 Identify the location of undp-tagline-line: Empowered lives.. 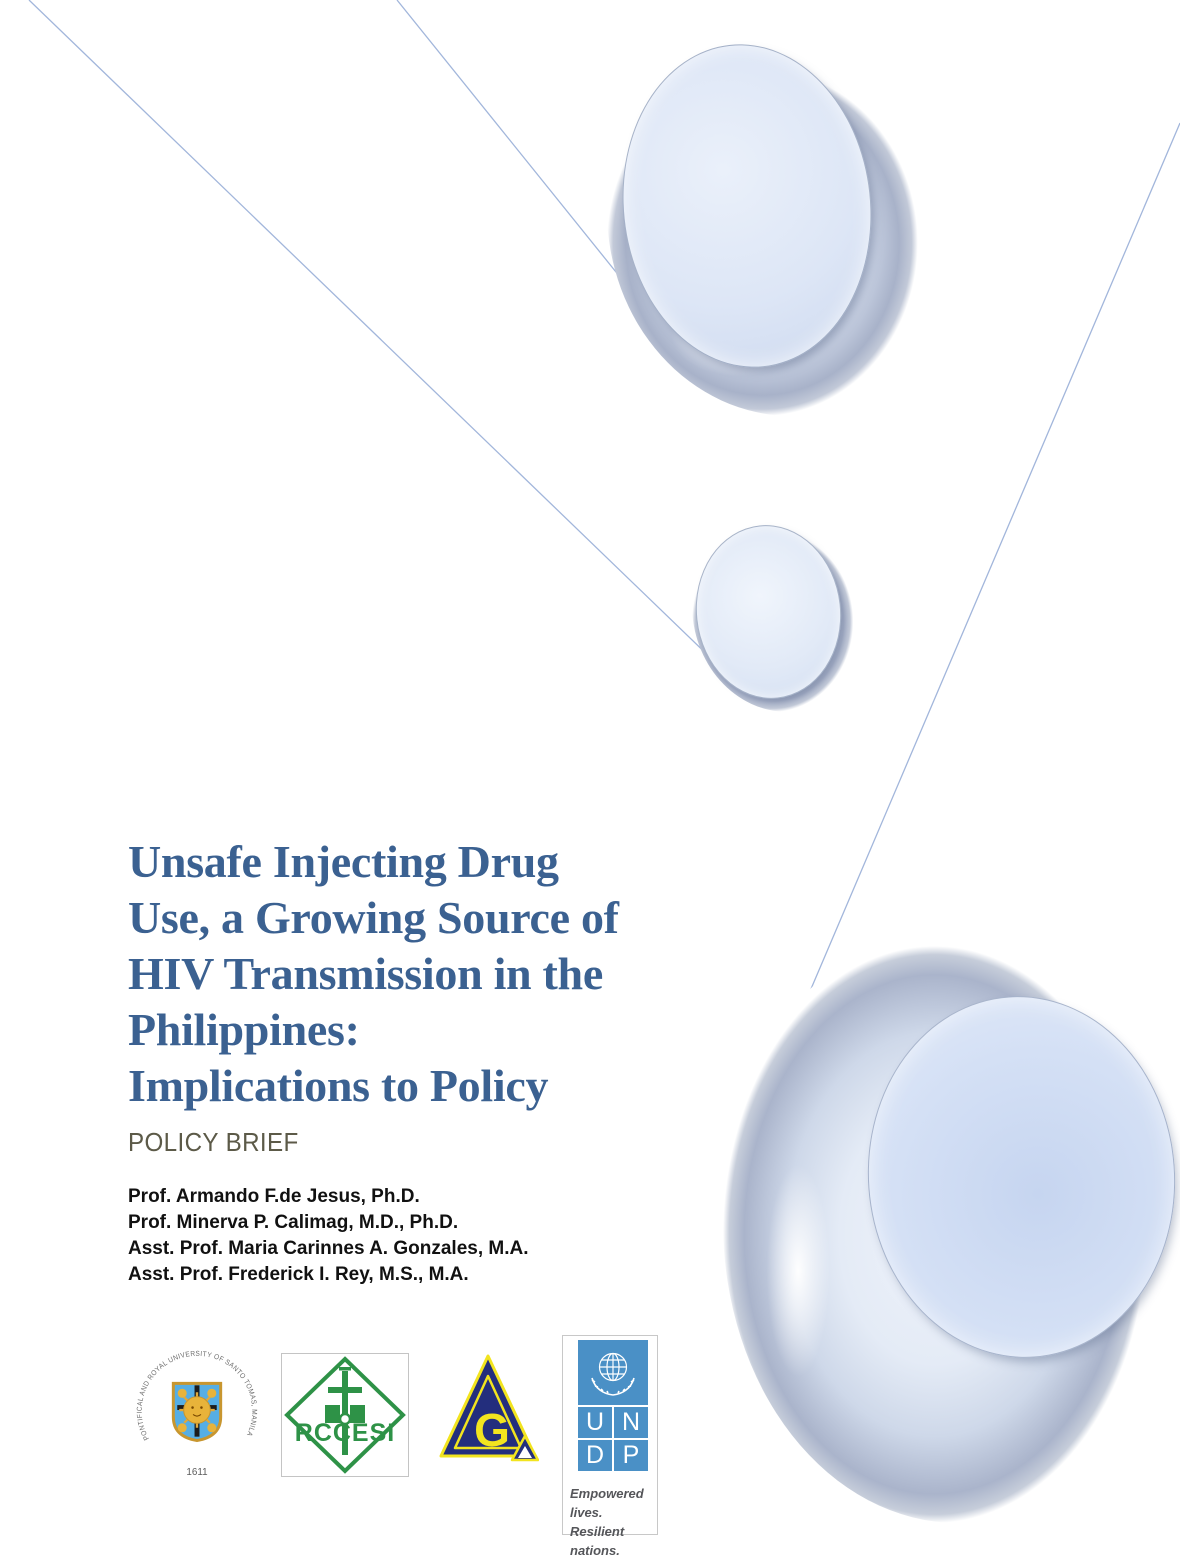
(607, 1503).